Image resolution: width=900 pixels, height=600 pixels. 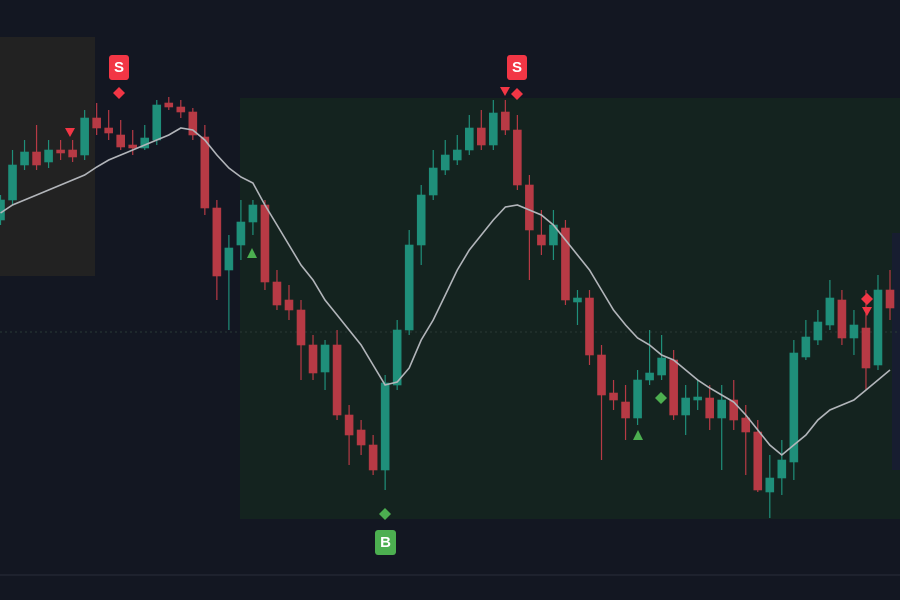 I want to click on buy-badge, so click(x=385, y=542).